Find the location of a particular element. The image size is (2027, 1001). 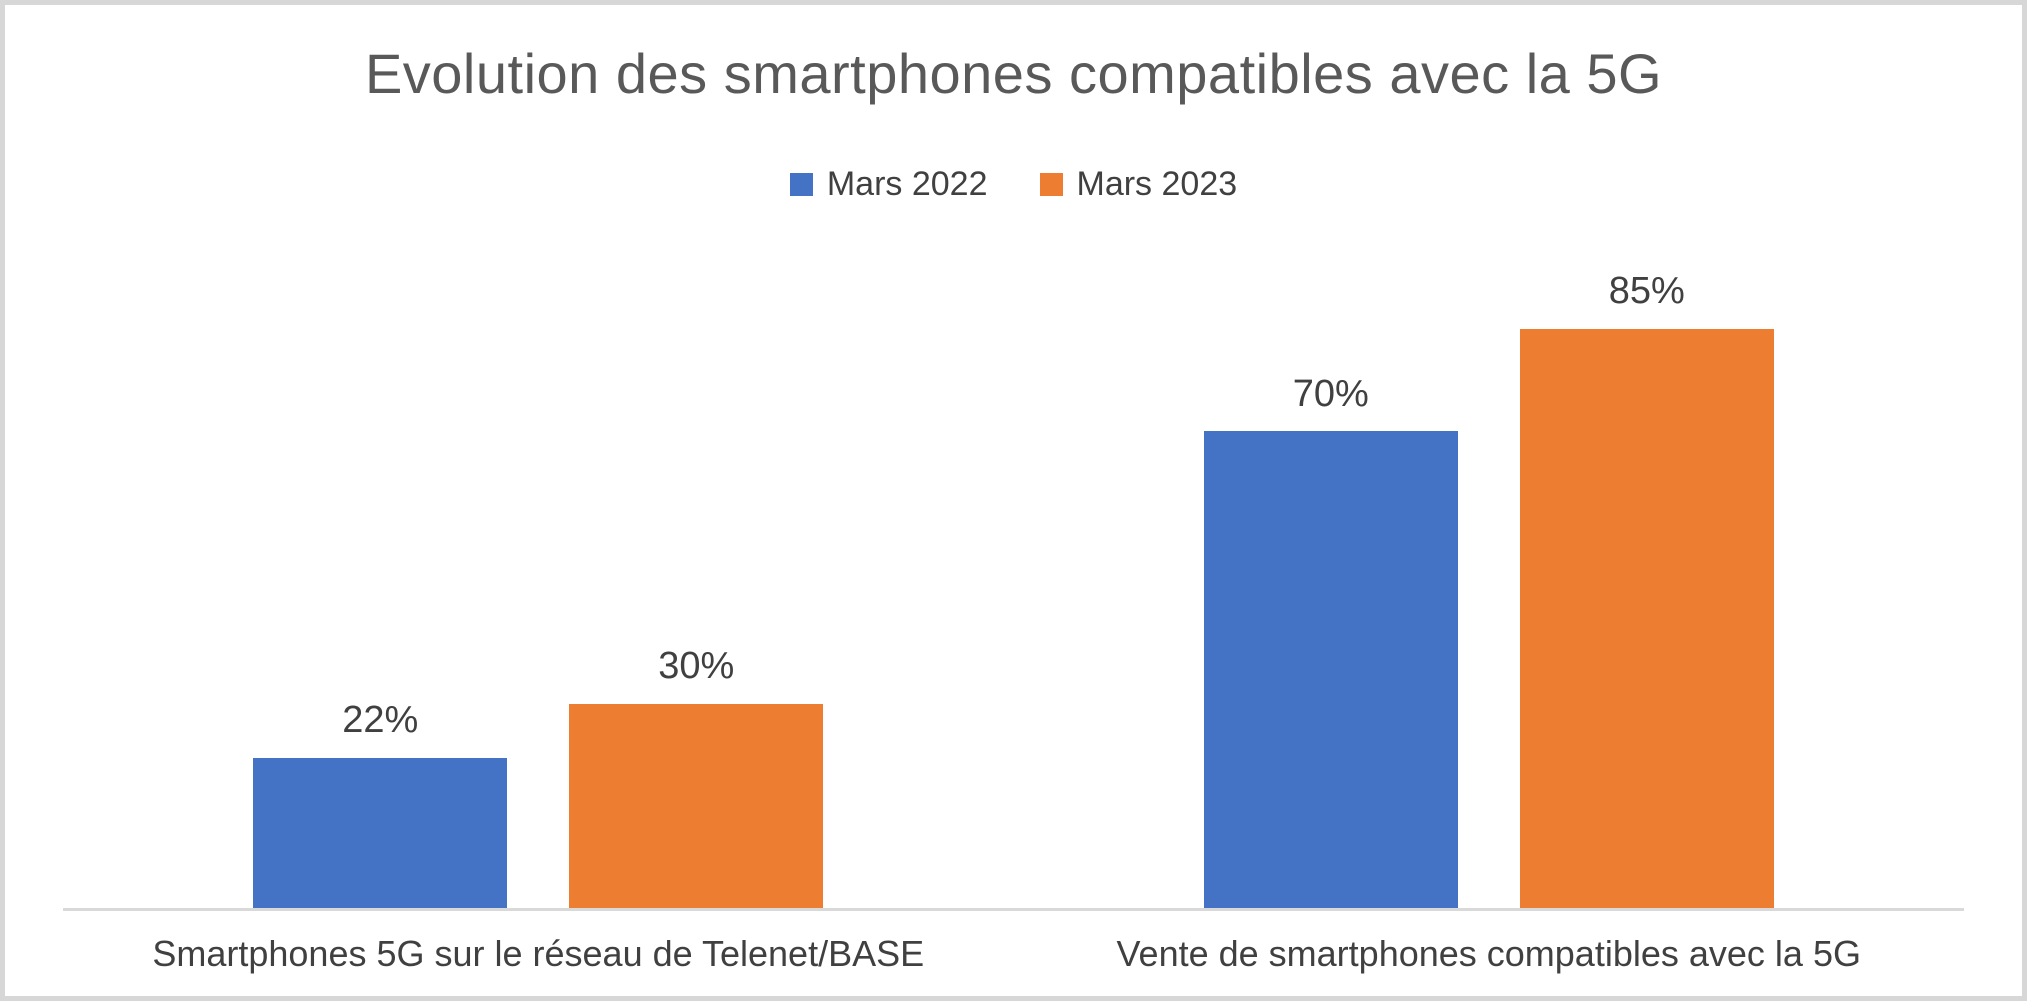

bar-wrap-1-0: 70% is located at coordinates (1330, 567).